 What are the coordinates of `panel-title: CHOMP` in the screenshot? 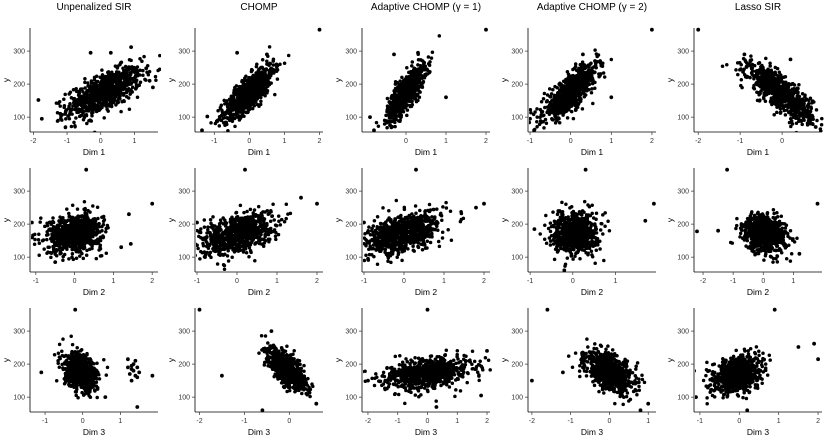 It's located at (259, 7).